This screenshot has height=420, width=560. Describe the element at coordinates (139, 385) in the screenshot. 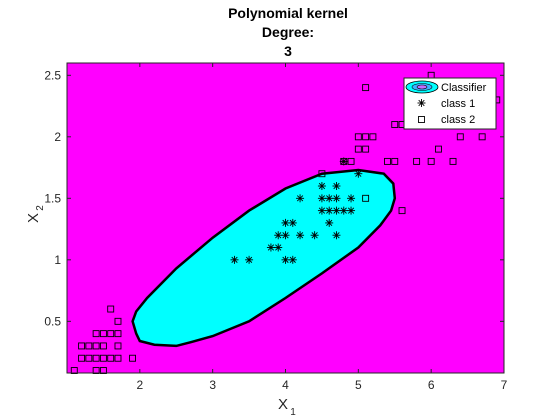

I see `x-tick-label-0: 2` at that location.